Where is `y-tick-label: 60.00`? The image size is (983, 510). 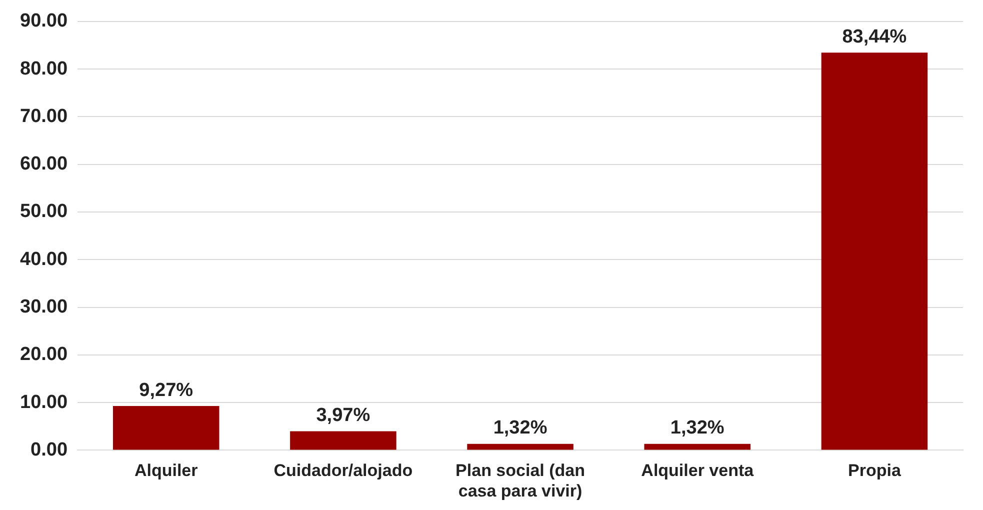 y-tick-label: 60.00 is located at coordinates (44, 164).